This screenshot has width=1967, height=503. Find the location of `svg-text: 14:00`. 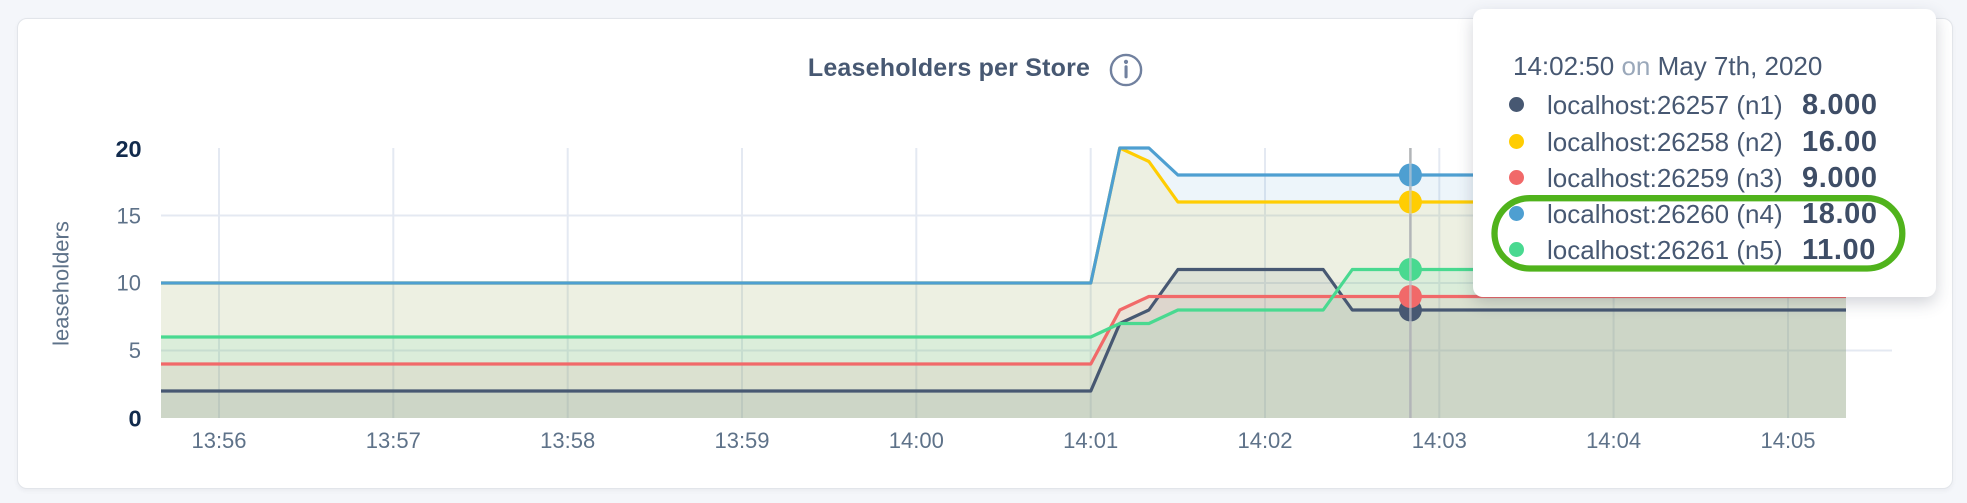

svg-text: 14:00 is located at coordinates (916, 440).